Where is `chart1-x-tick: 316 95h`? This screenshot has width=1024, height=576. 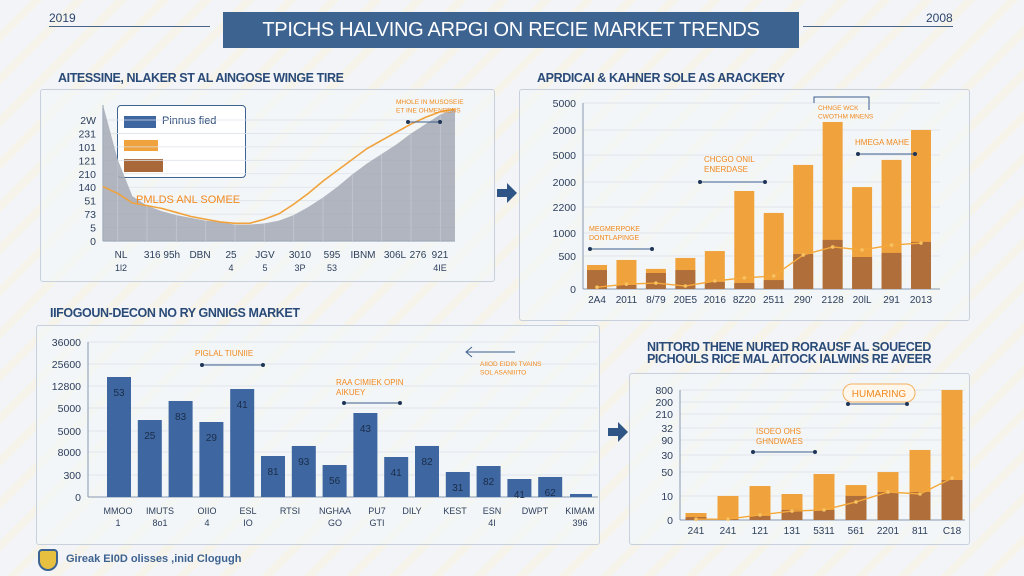 chart1-x-tick: 316 95h is located at coordinates (162, 255).